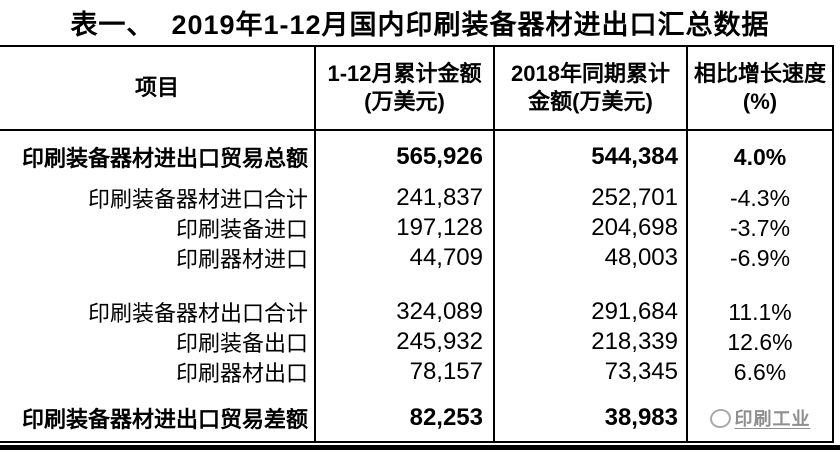 The image size is (840, 452). I want to click on cell-amount-2019: 565,926, so click(403, 157).